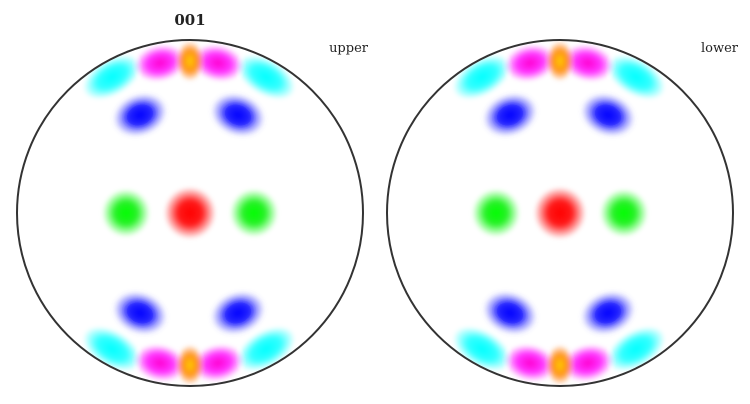  Describe the element at coordinates (720, 48) in the screenshot. I see `panel-label-lower: lower` at that location.